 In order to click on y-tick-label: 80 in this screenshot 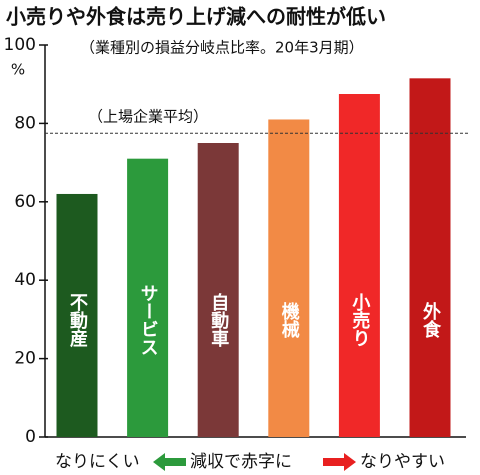, I will do `click(25, 123)`.